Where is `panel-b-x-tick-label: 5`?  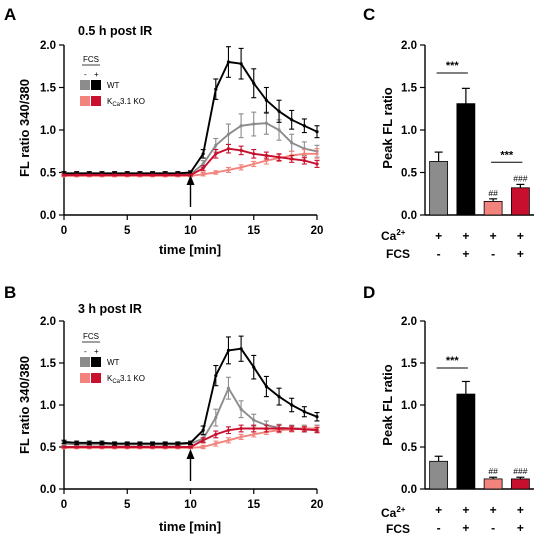
panel-b-x-tick-label: 5 is located at coordinates (127, 505).